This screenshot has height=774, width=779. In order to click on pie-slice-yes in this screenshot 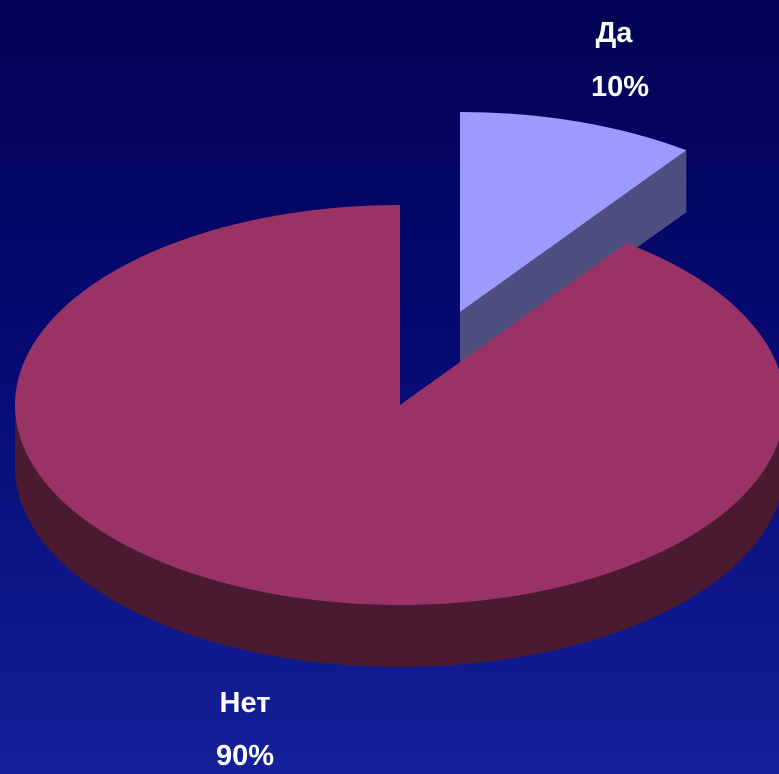, I will do `click(573, 212)`.